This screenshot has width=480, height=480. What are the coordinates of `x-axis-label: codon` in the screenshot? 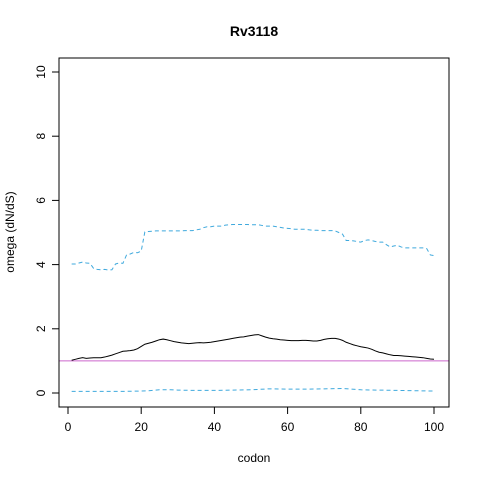 It's located at (254, 458).